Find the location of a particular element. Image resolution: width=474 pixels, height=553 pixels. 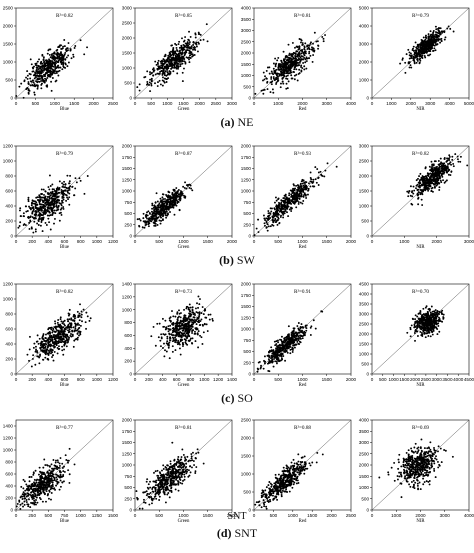

r-squared-annotation: R²=0.82 is located at coordinates (420, 154).